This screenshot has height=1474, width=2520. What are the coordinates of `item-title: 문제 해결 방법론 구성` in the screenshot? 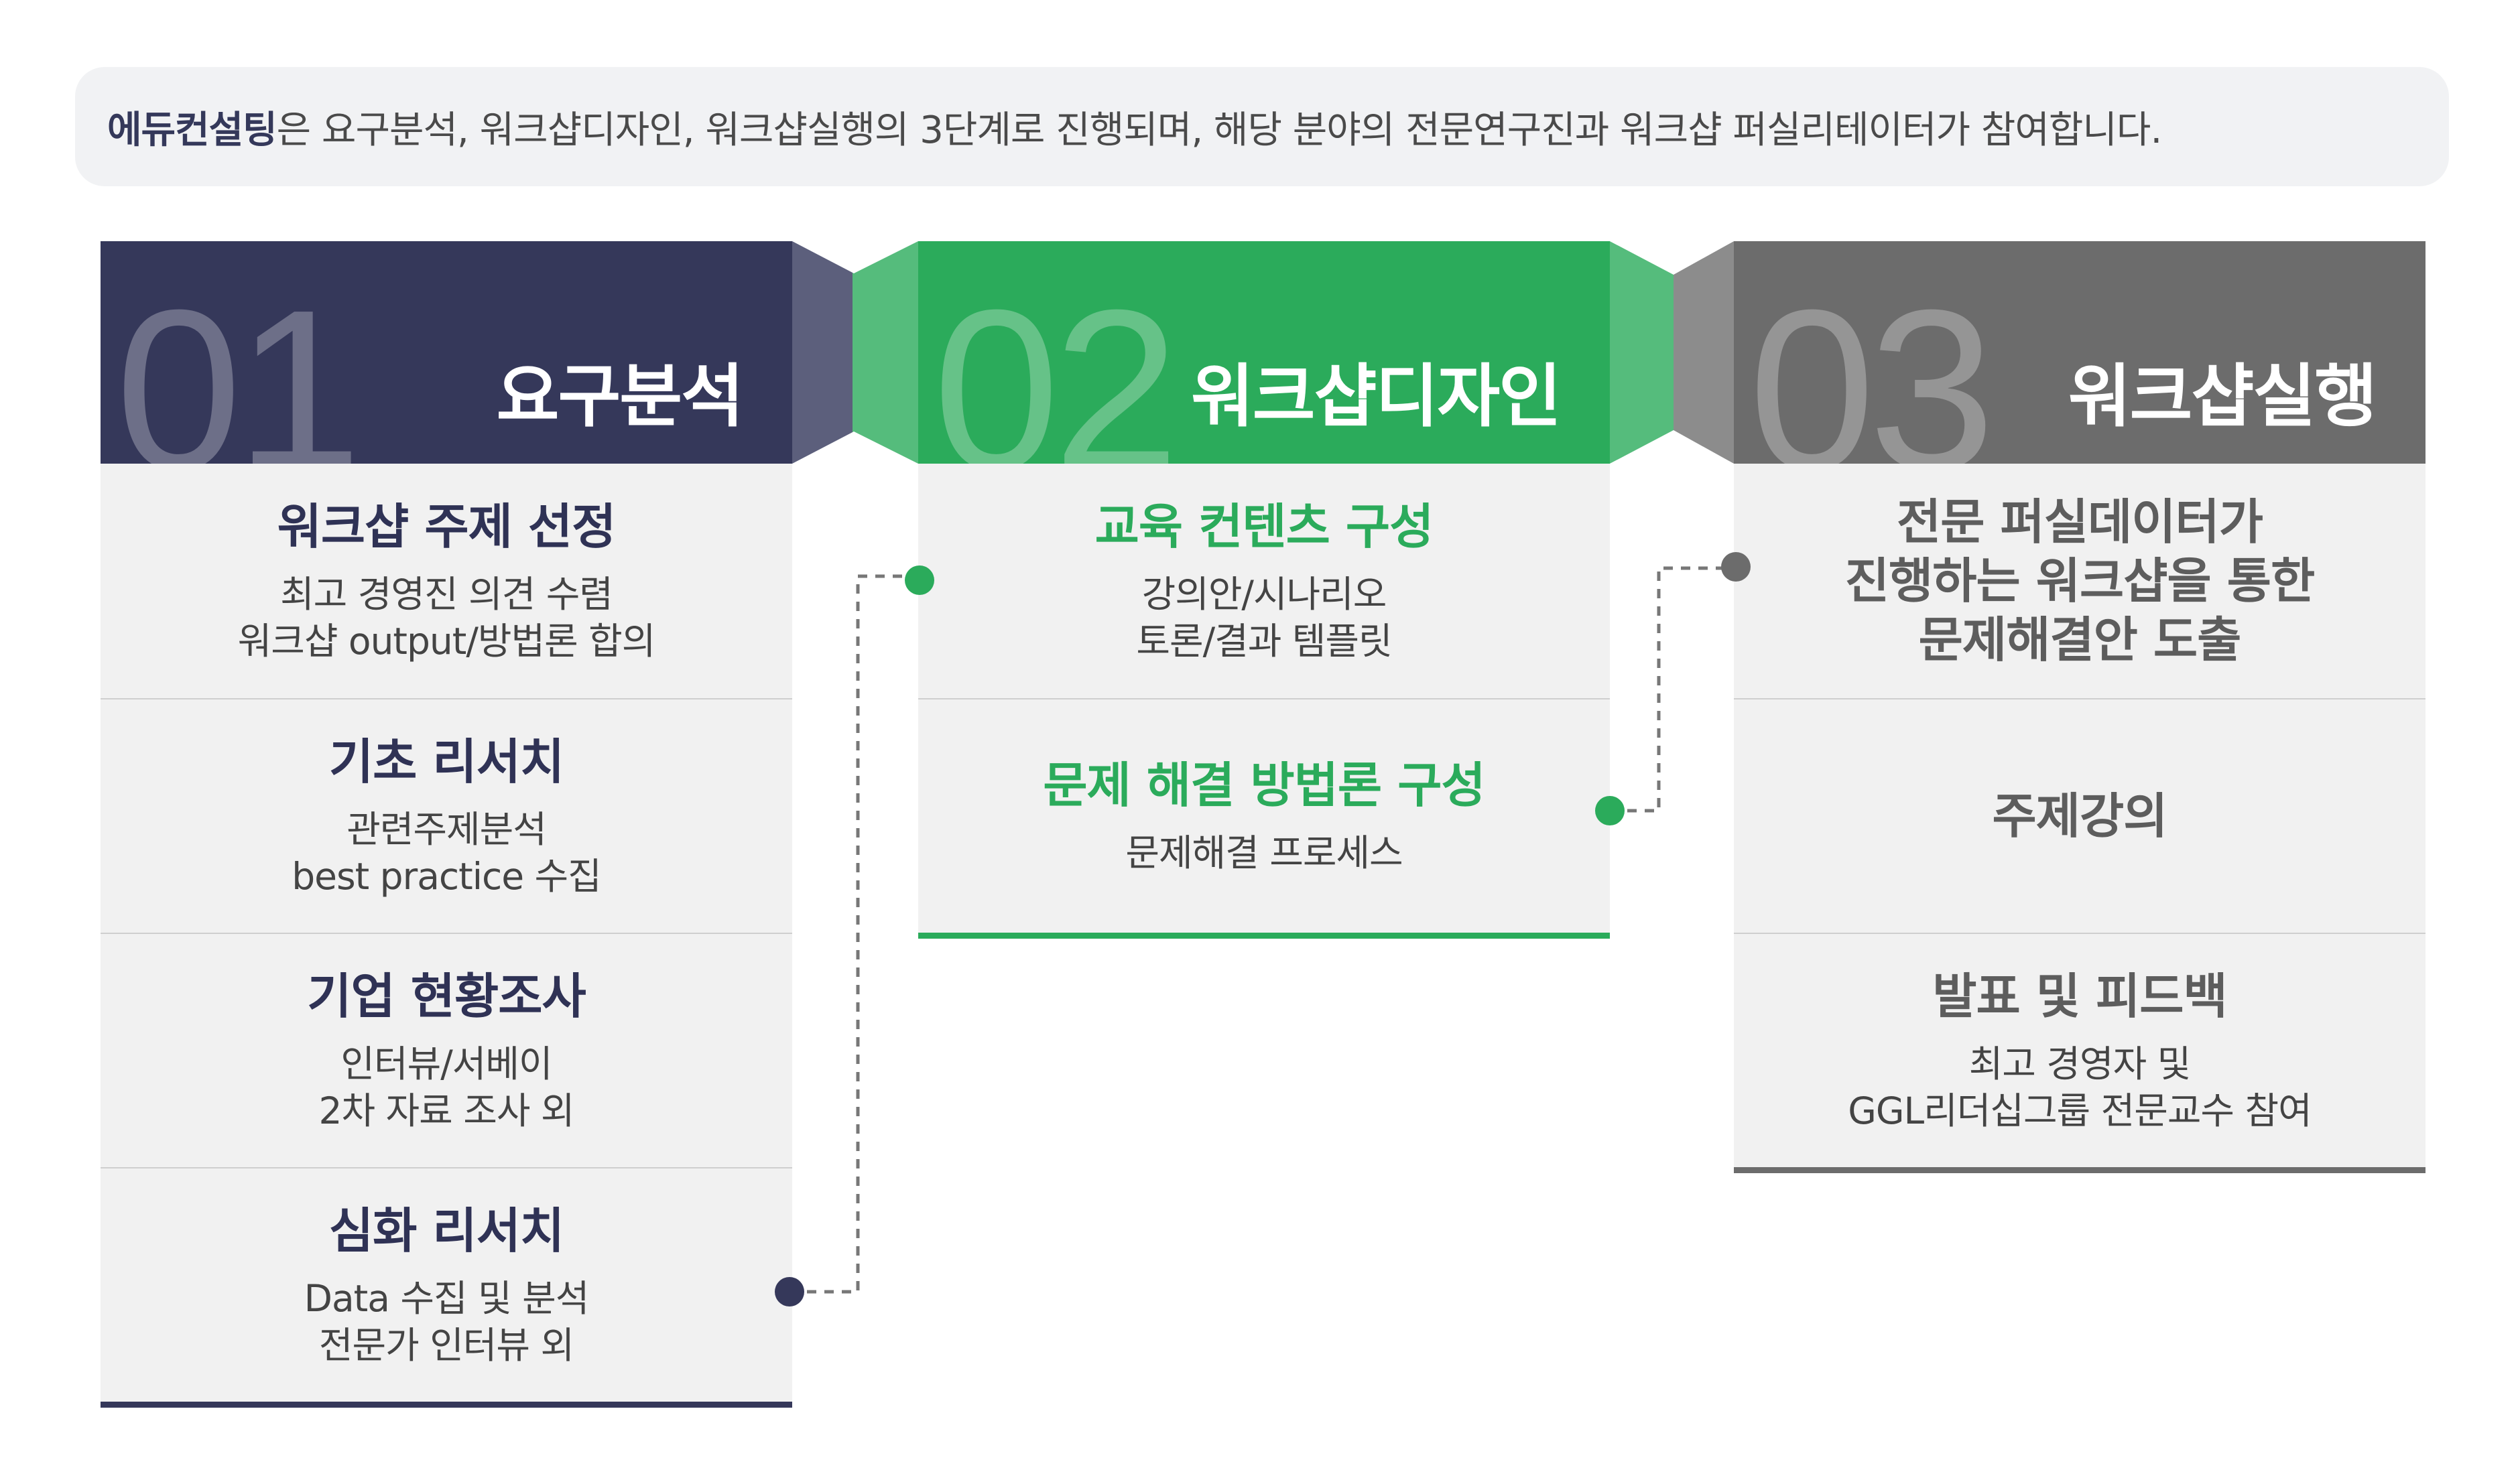 It's located at (1264, 785).